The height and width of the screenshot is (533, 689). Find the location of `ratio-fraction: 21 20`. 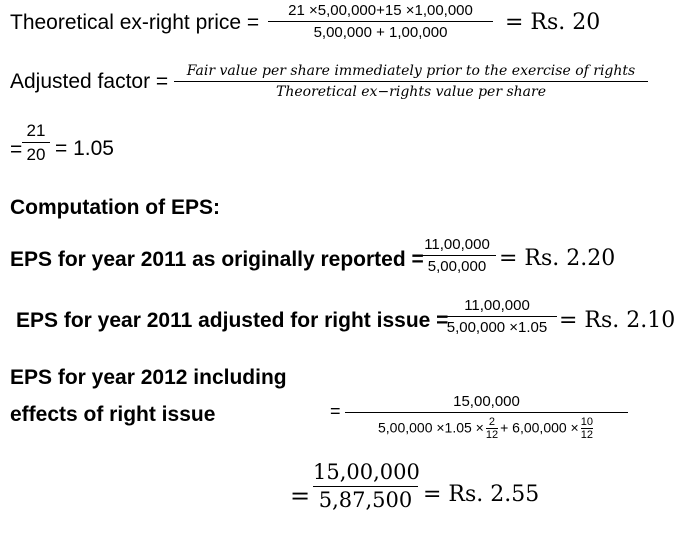

ratio-fraction: 21 20 is located at coordinates (36, 142).